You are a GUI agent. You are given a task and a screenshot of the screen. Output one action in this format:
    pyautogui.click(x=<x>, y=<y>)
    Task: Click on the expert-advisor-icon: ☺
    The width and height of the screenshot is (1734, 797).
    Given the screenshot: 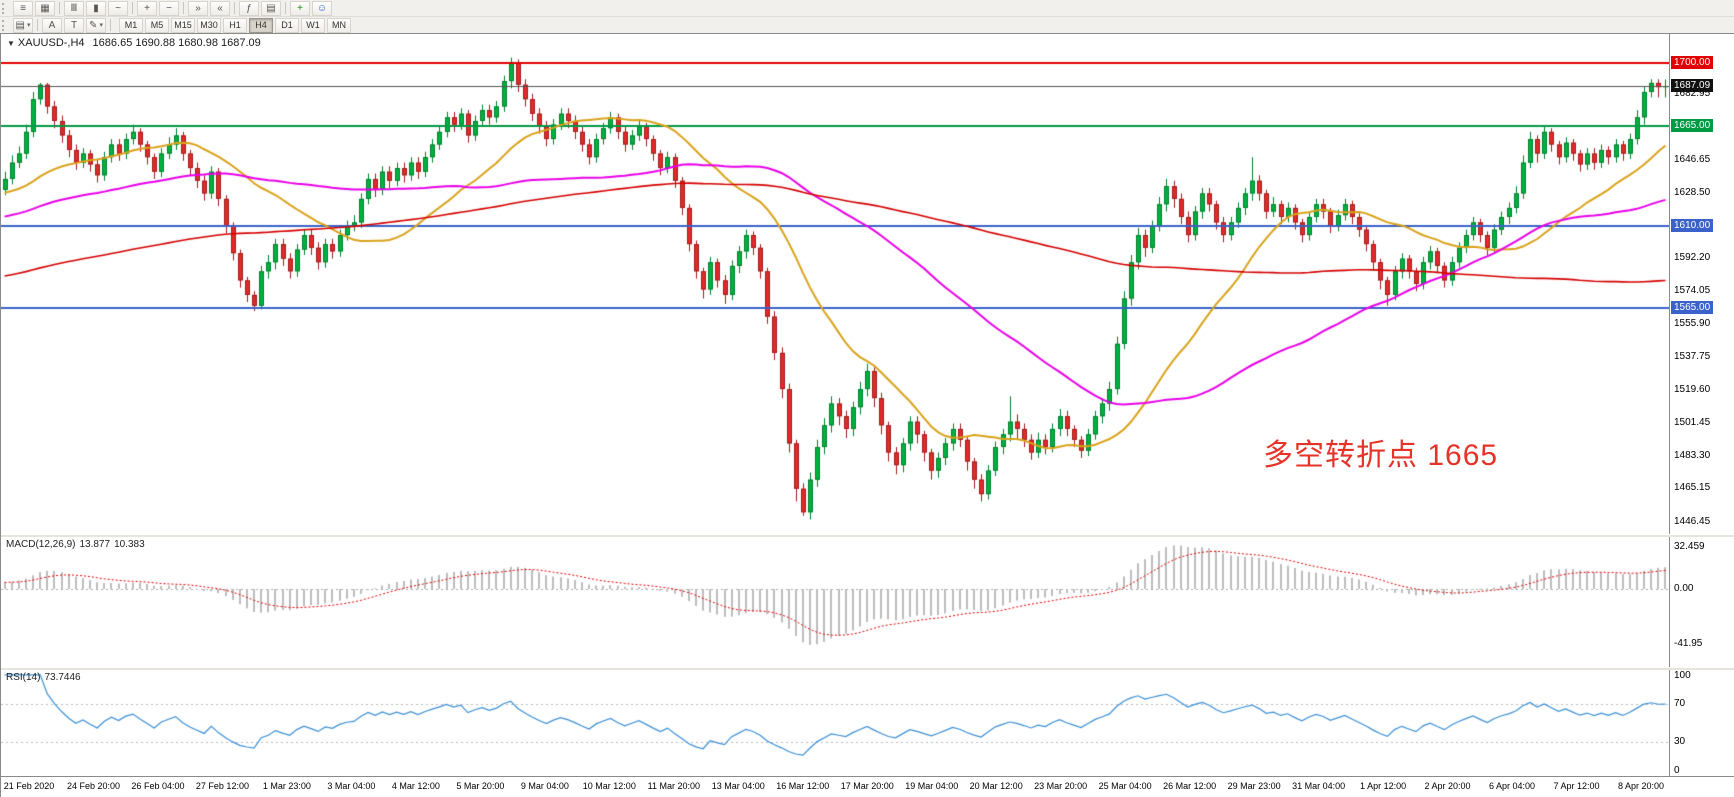 What is the action you would take?
    pyautogui.click(x=322, y=8)
    